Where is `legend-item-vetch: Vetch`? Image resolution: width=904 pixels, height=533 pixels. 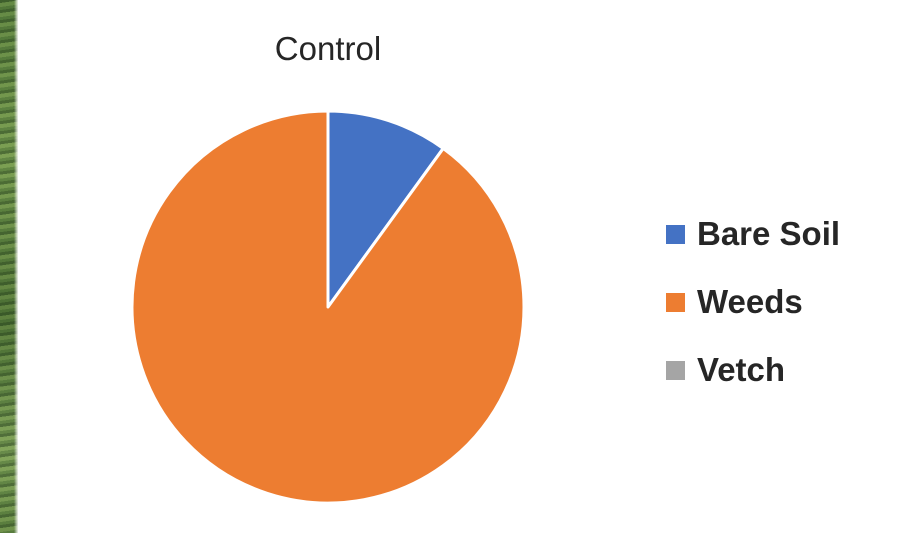
legend-item-vetch: Vetch is located at coordinates (753, 370).